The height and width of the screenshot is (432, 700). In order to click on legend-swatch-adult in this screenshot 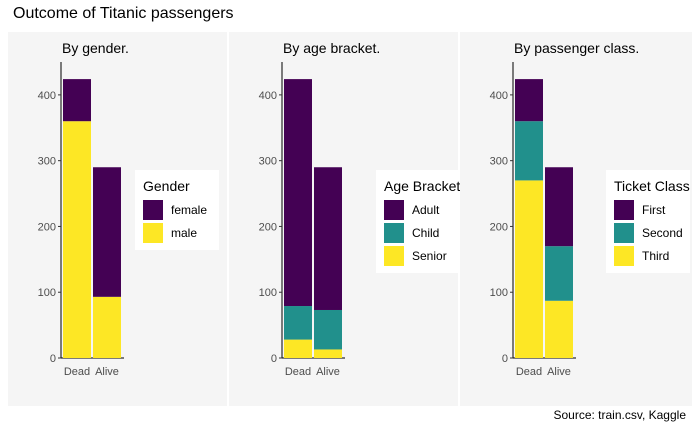, I will do `click(394, 210)`.